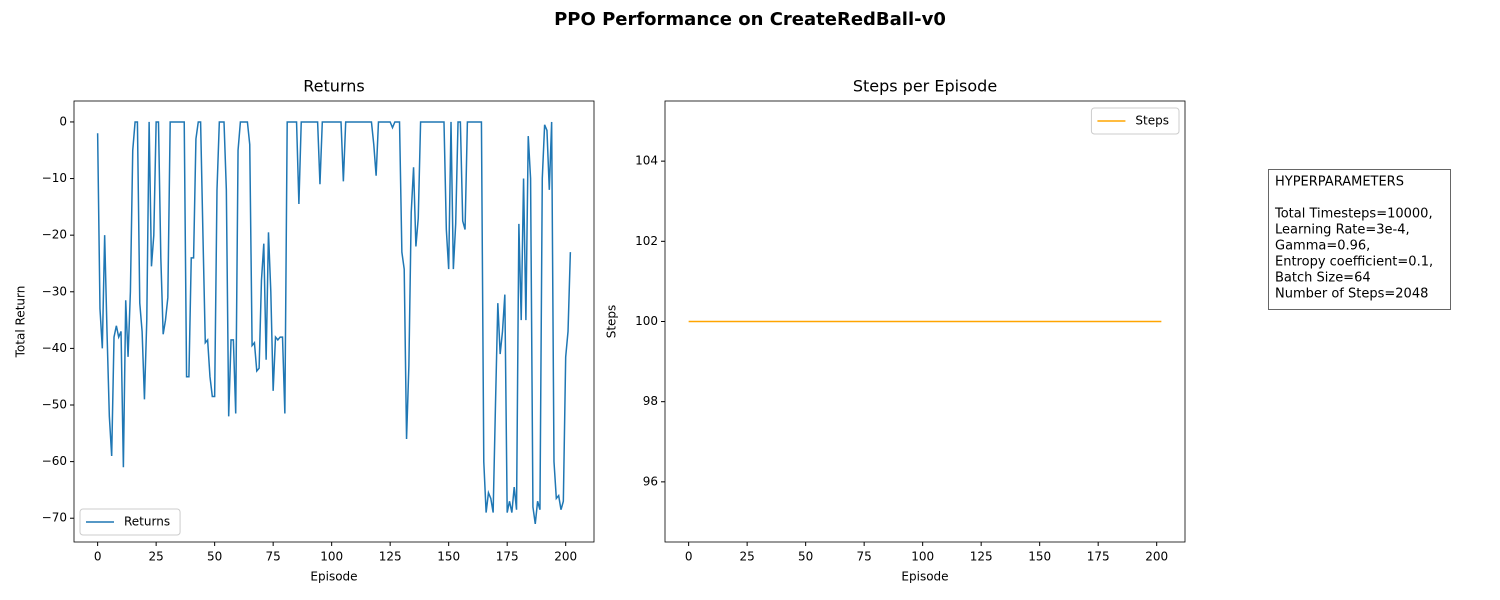 The width and height of the screenshot is (1500, 600). Describe the element at coordinates (1354, 262) in the screenshot. I see `hyperparameter-line: Entropy coefficient=0.1,` at that location.